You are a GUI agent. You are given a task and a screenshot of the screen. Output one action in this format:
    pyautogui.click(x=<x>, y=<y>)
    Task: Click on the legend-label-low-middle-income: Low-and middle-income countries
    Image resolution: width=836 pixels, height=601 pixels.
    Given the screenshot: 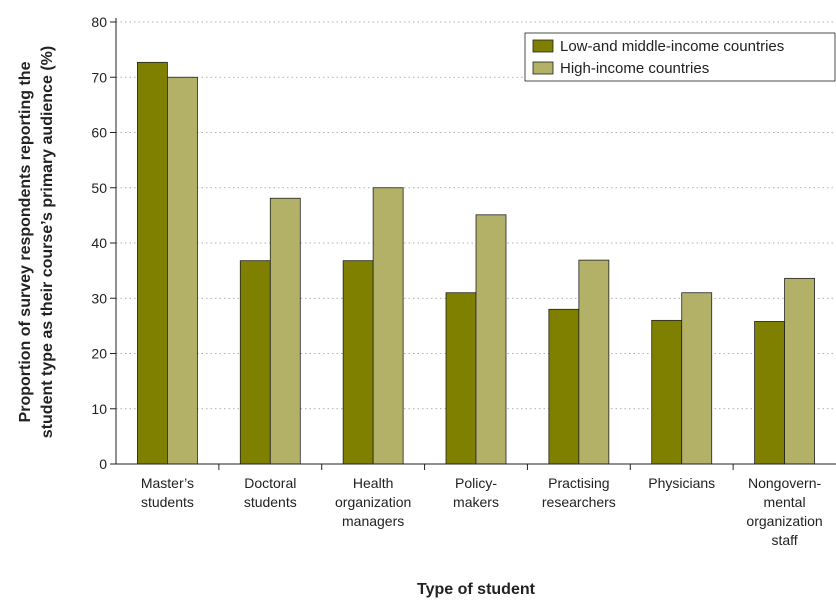 What is the action you would take?
    pyautogui.click(x=672, y=46)
    